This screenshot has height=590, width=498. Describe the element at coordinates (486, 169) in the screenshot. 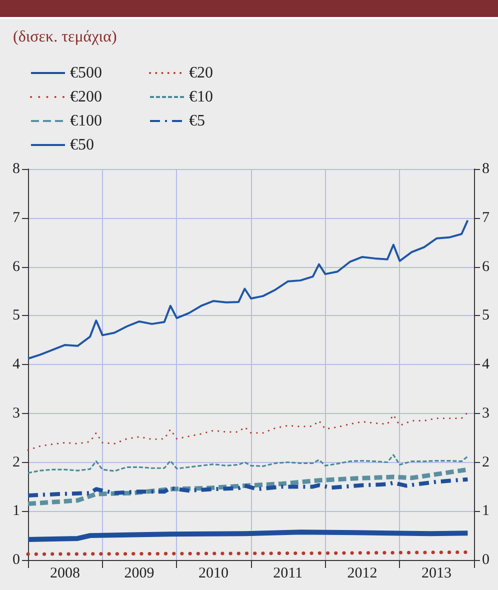

I see `y2-tick-label: 8` at that location.